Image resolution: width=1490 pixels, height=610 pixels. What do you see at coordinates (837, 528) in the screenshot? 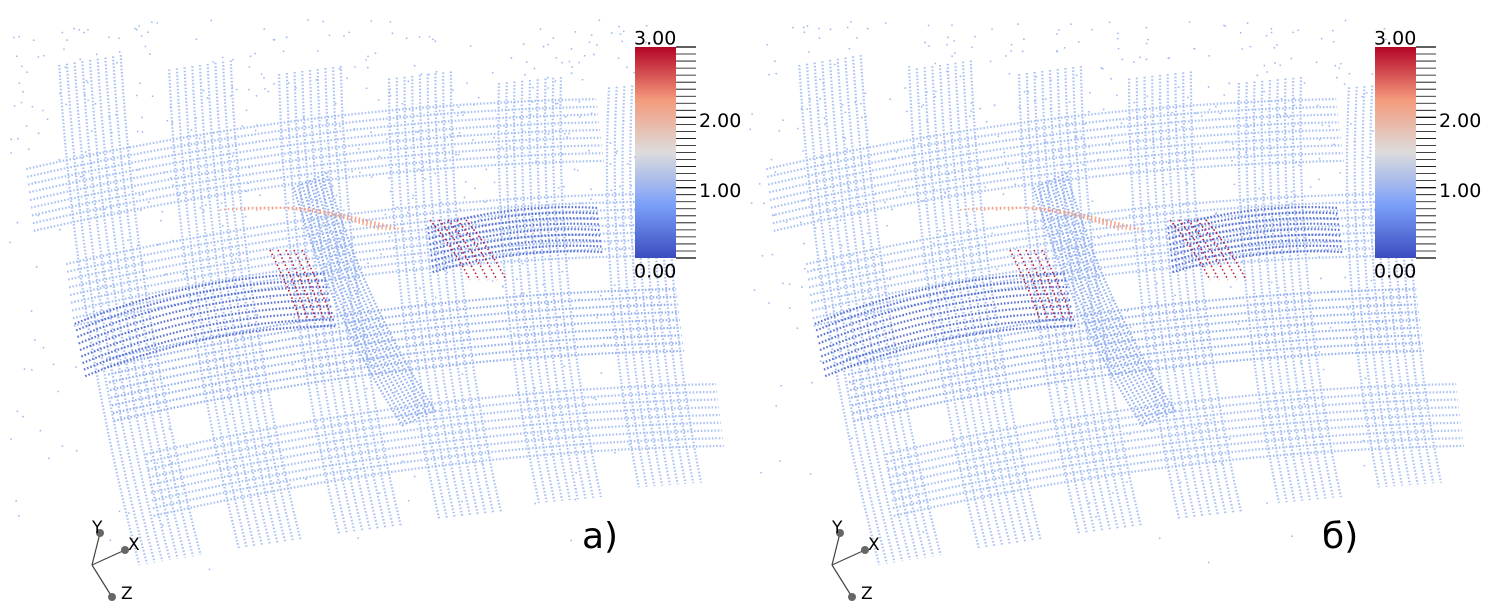
I see `axis-label: Y` at bounding box center [837, 528].